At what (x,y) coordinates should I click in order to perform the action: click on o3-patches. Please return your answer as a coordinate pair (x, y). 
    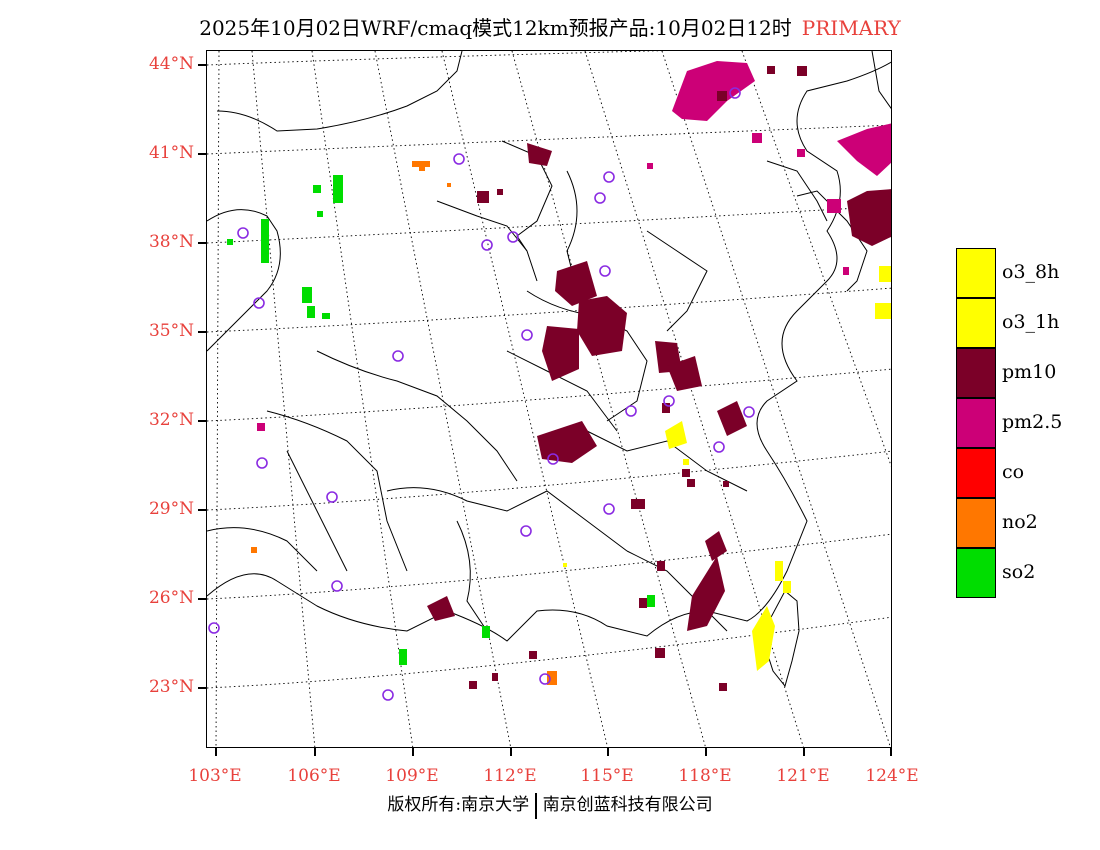
    Looking at the image, I should click on (727, 468).